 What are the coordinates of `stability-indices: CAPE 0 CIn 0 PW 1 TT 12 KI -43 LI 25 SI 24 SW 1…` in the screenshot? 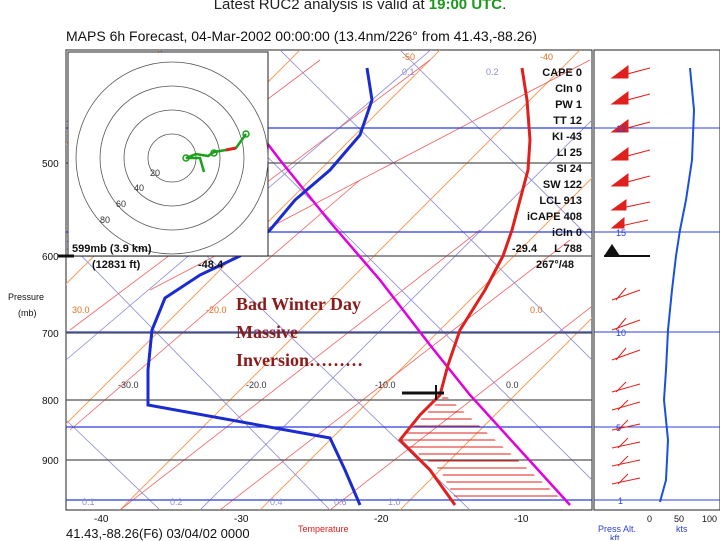 It's located at (555, 161).